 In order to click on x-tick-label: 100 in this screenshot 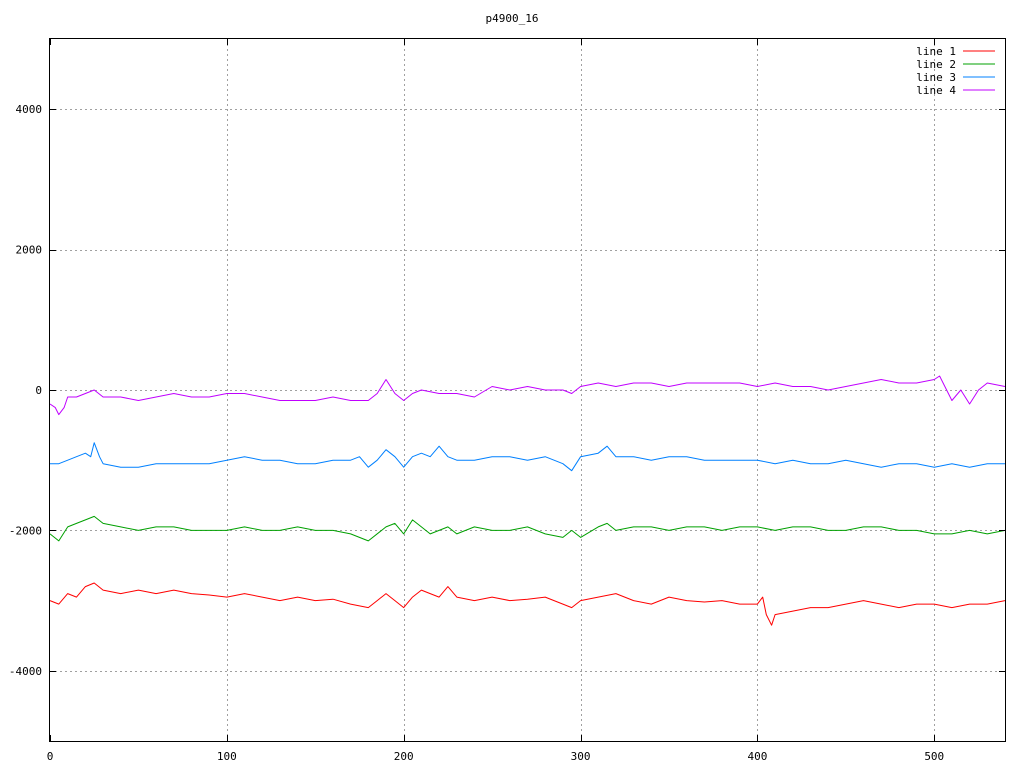, I will do `click(227, 756)`.